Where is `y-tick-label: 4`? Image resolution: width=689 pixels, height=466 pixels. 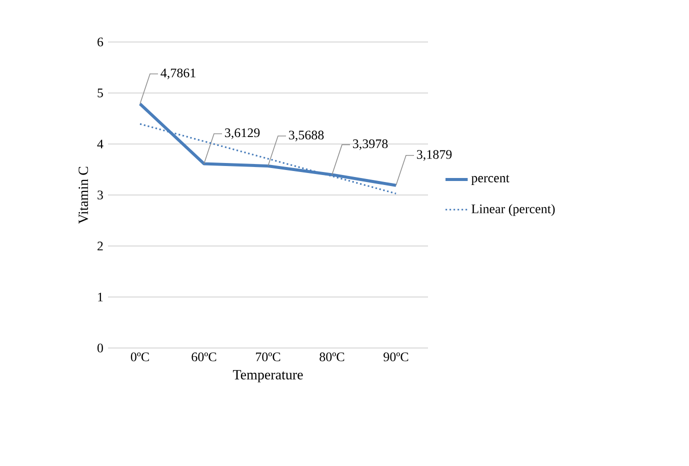 y-tick-label: 4 is located at coordinates (100, 144).